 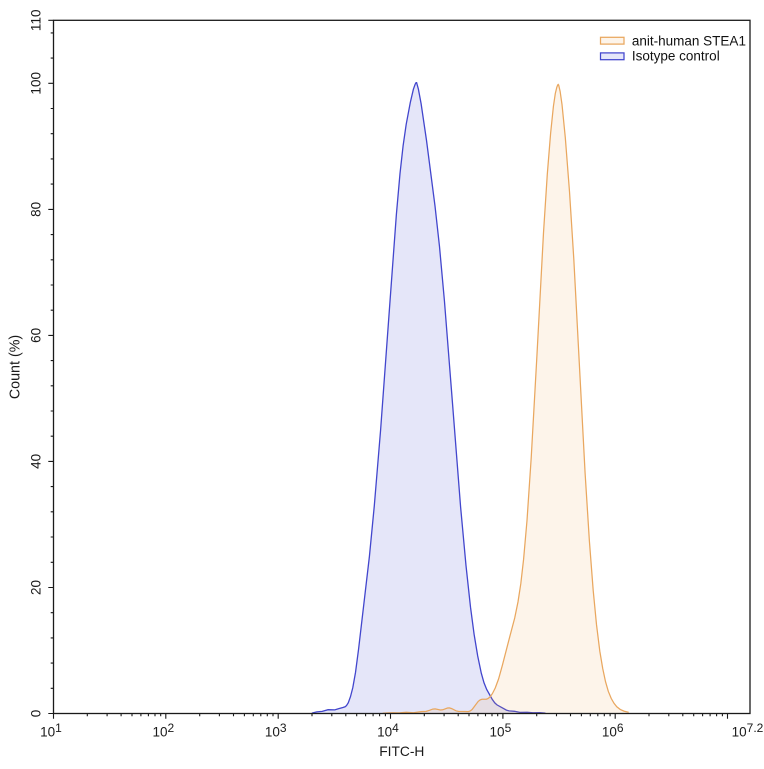 What do you see at coordinates (613, 730) in the screenshot?
I see `svg-text: 106` at bounding box center [613, 730].